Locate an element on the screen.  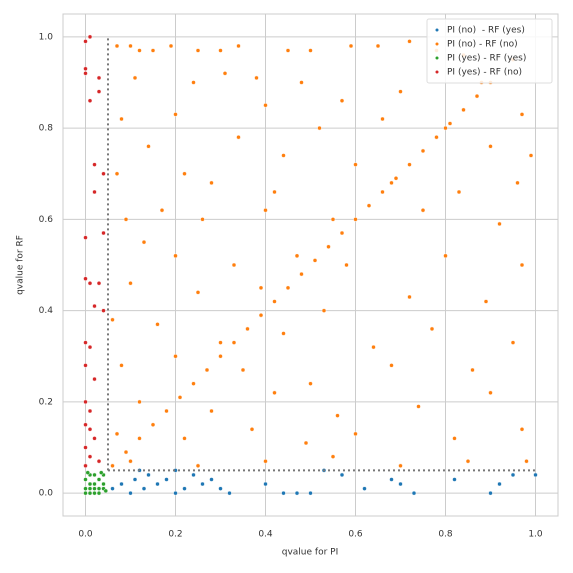
y-tick-label: 1.0 is located at coordinates (46, 37).